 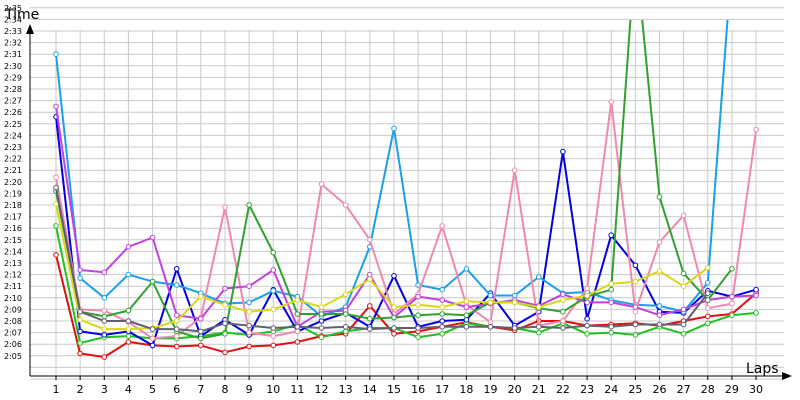 I want to click on x-tick-label: 24, so click(x=611, y=389).